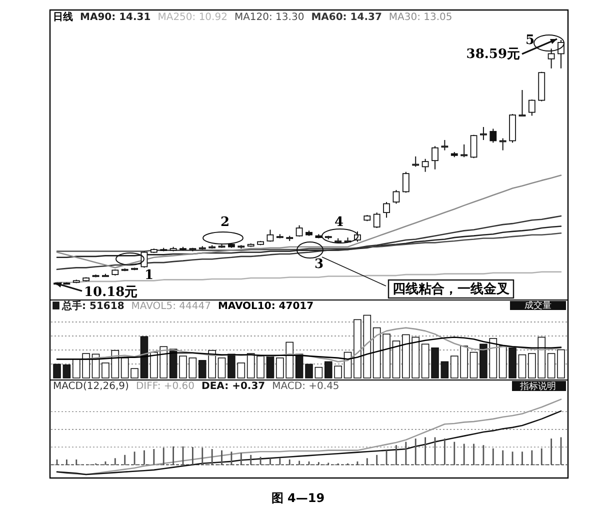 This screenshot has height=513, width=589. What do you see at coordinates (225, 222) in the screenshot?
I see `annotation: 2` at bounding box center [225, 222].